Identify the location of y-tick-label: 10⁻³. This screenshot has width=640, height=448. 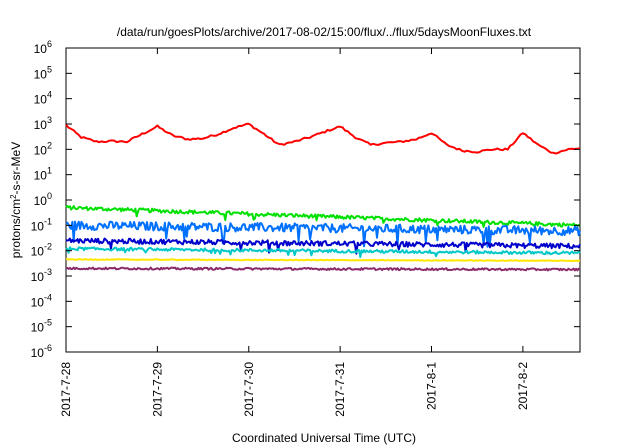
(41, 275).